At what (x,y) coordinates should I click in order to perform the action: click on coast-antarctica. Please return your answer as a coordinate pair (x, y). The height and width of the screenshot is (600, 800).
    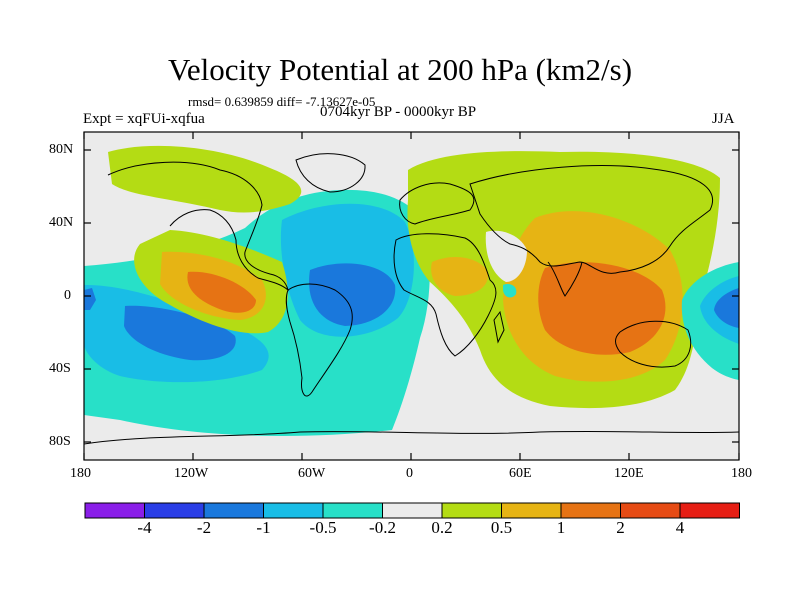
    Looking at the image, I should click on (411, 437).